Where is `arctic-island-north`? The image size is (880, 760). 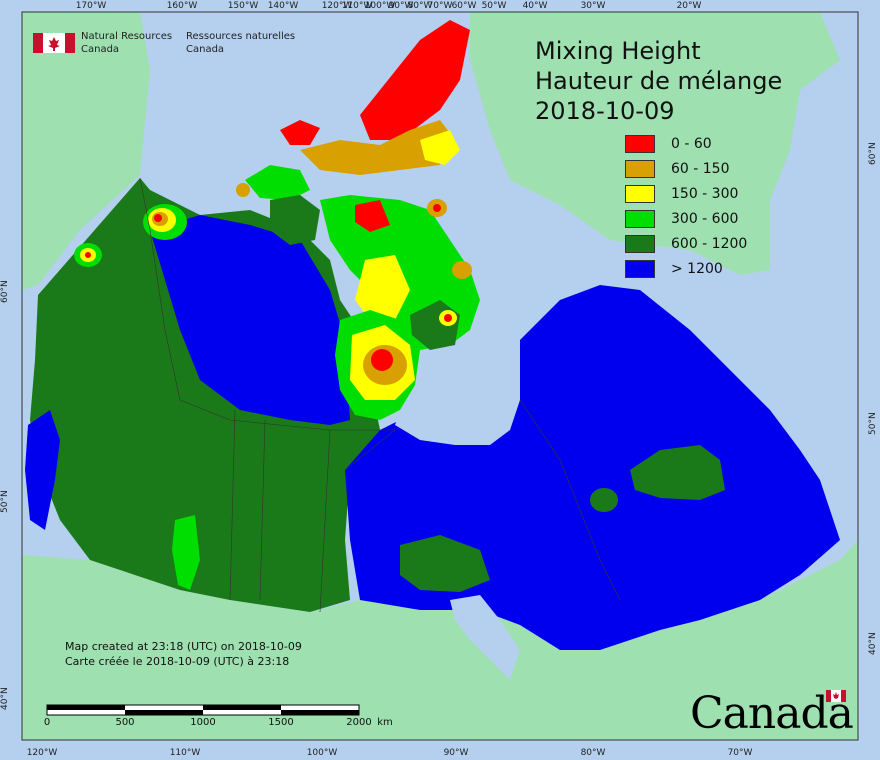
arctic-island-north is located at coordinates (415, 80).